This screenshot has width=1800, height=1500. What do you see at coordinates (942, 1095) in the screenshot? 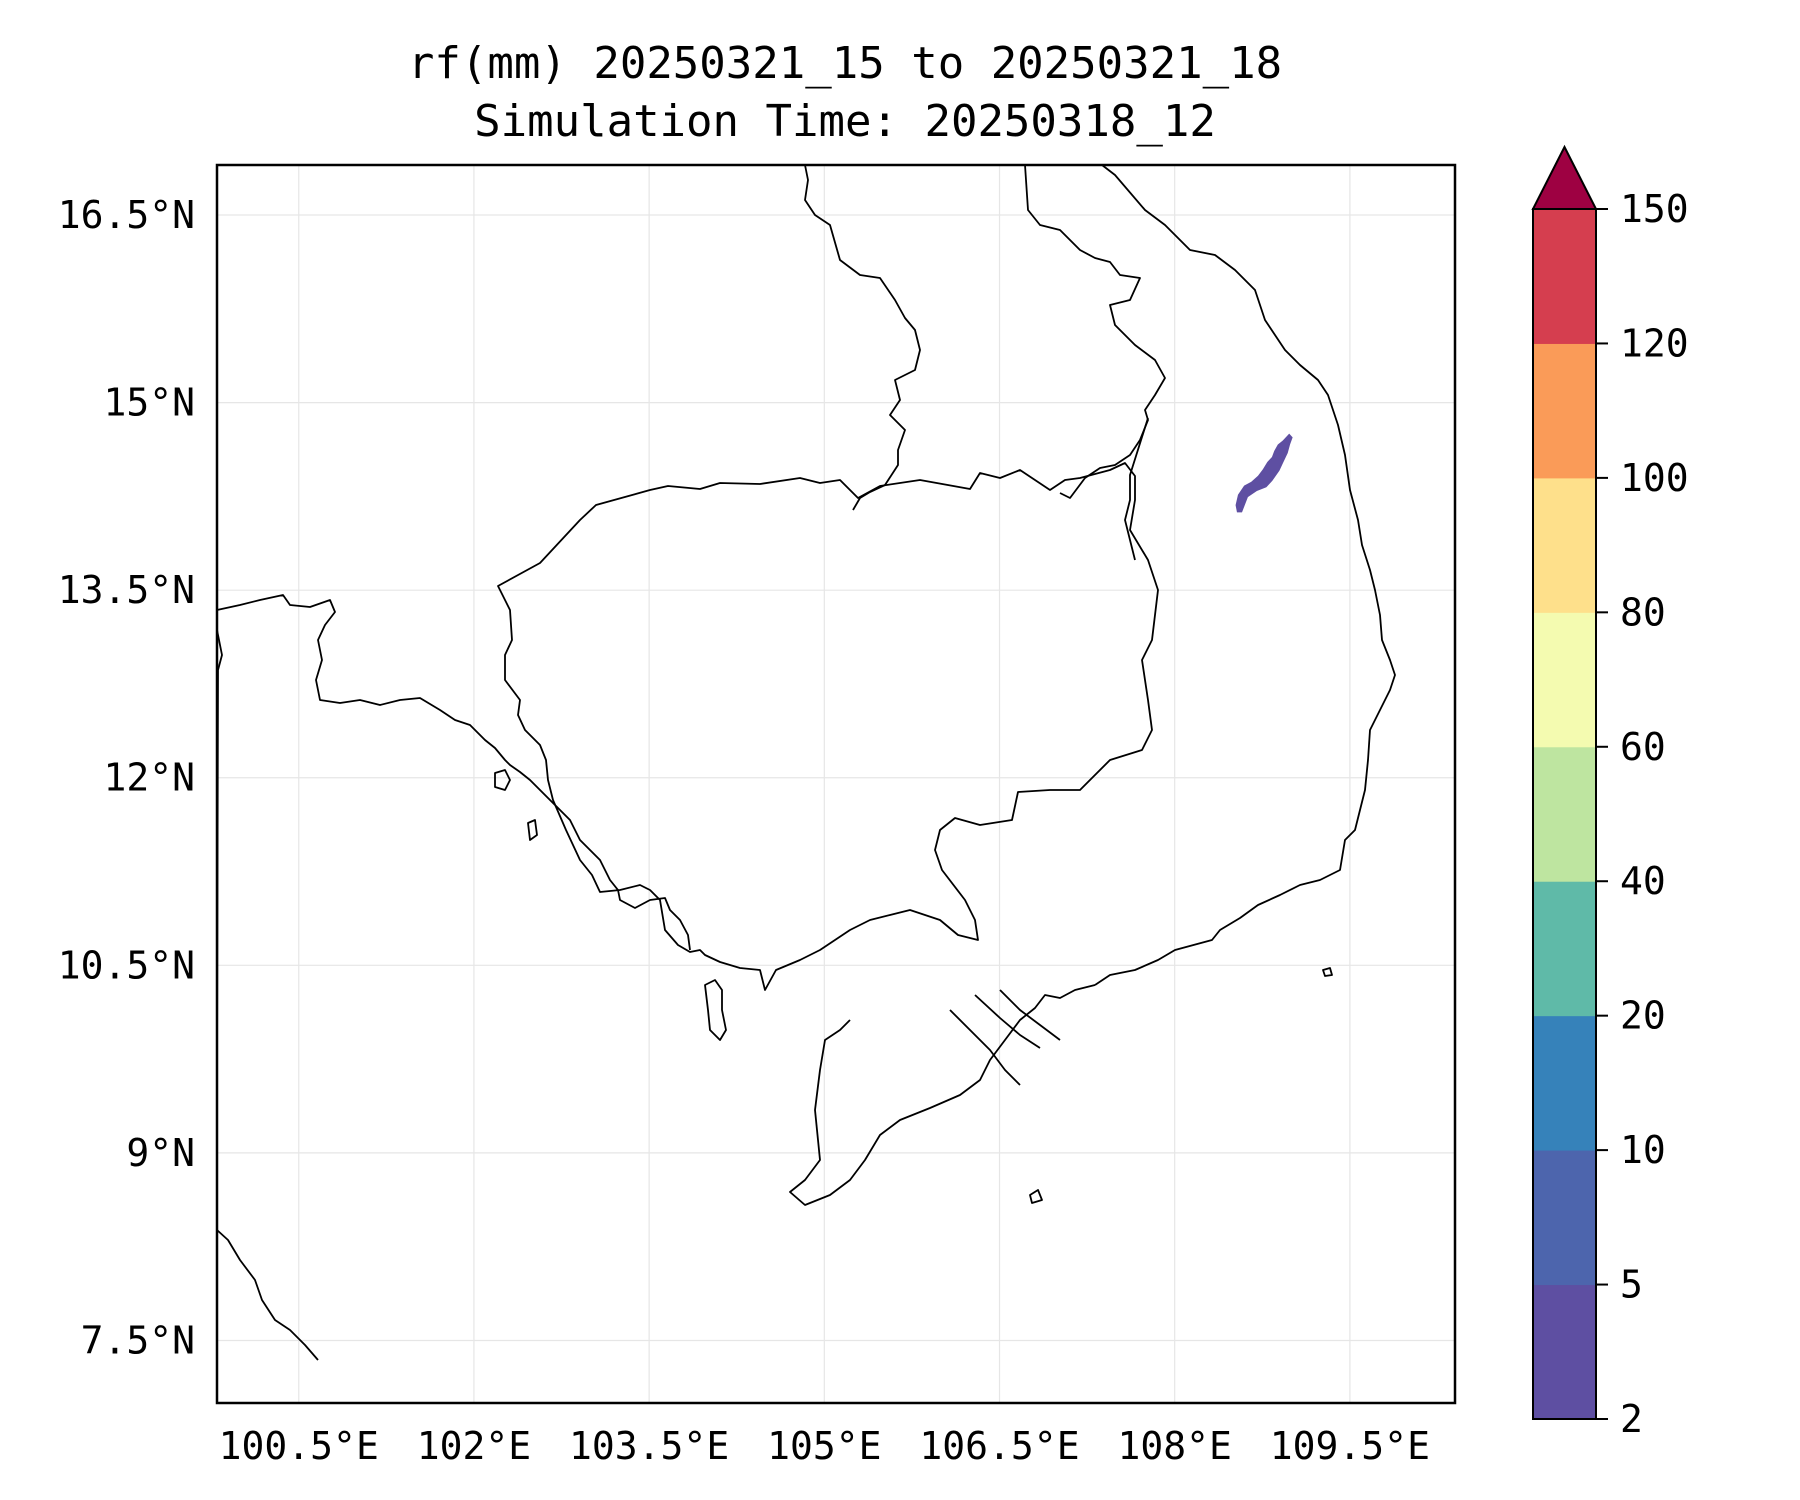
I see `mekong-delta-coast` at bounding box center [942, 1095].